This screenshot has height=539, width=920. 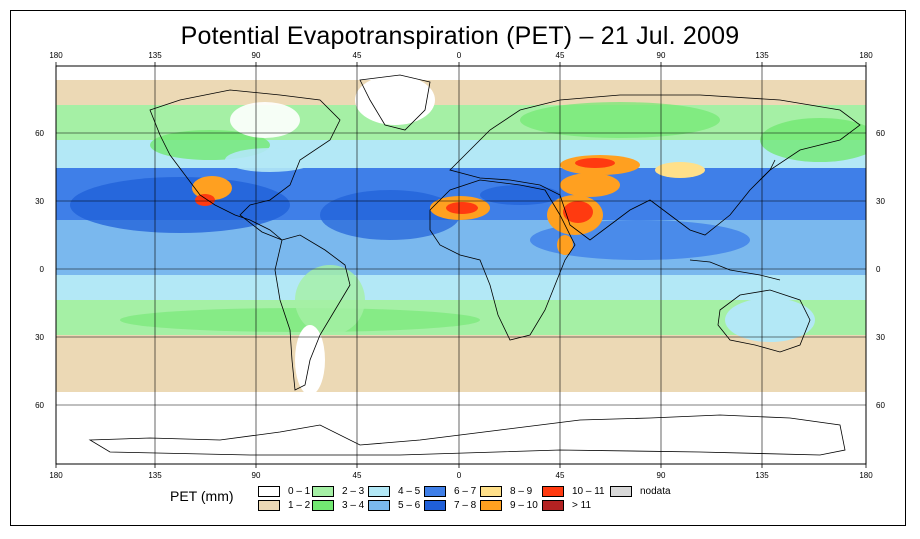 I want to click on lon-labels-bottom: 180 135 90 45 0 45 90 135 180, so click(x=461, y=475).